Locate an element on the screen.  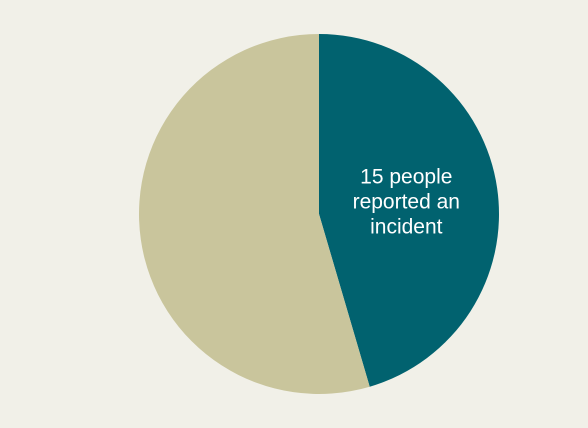
slice-label-line: 15 people is located at coordinates (406, 176).